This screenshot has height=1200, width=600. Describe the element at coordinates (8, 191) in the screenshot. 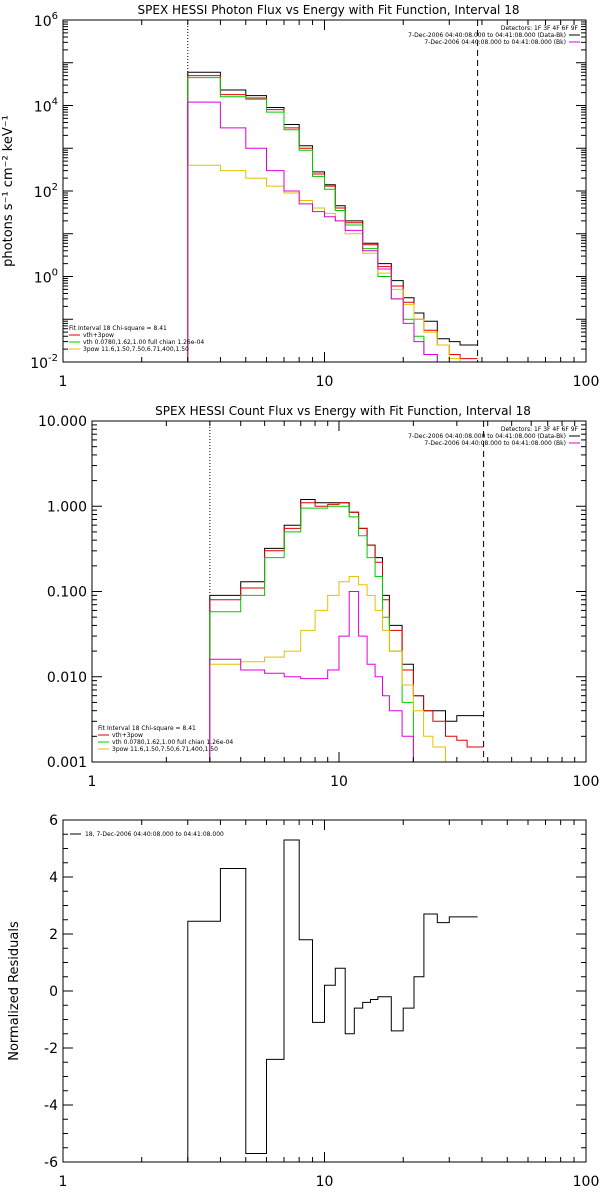

I see `y-axis-label: photons s⁻¹ cm⁻² keV⁻¹` at that location.